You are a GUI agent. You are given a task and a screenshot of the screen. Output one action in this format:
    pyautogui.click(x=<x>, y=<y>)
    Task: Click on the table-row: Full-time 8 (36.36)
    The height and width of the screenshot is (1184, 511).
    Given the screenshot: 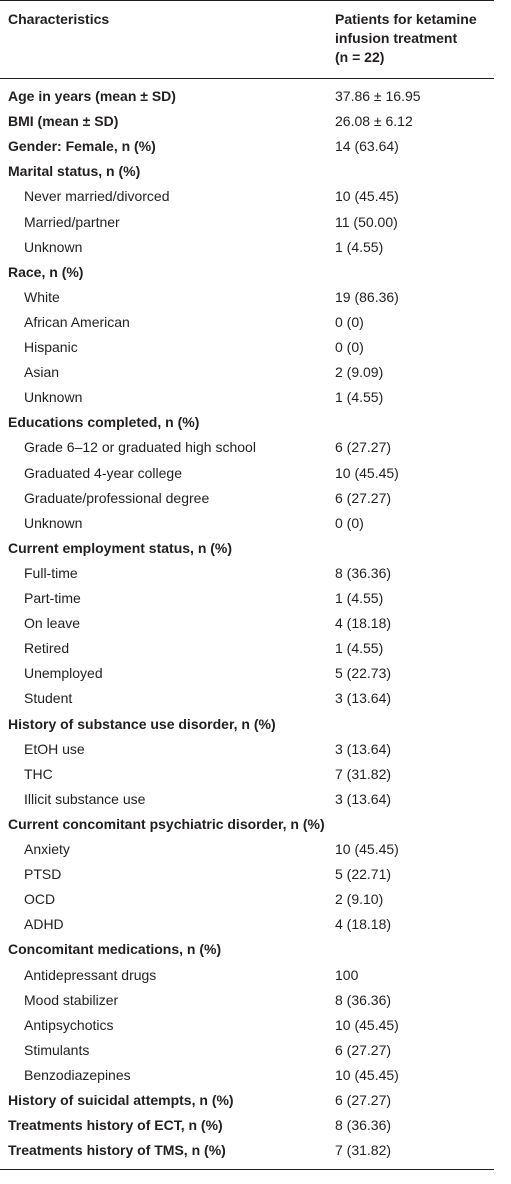 What is the action you would take?
    pyautogui.click(x=255, y=573)
    